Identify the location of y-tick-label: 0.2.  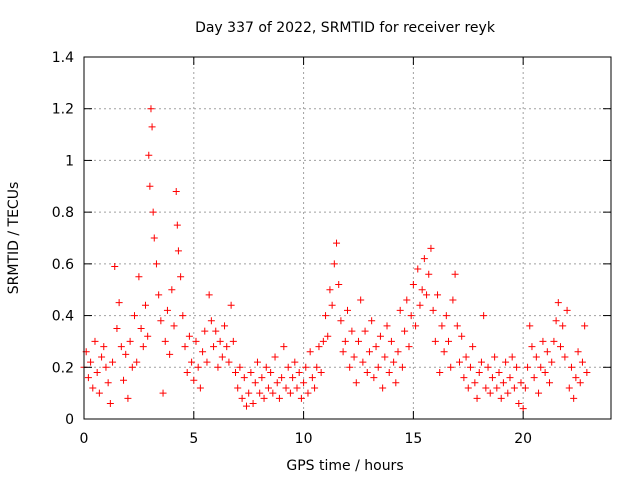
(63, 368).